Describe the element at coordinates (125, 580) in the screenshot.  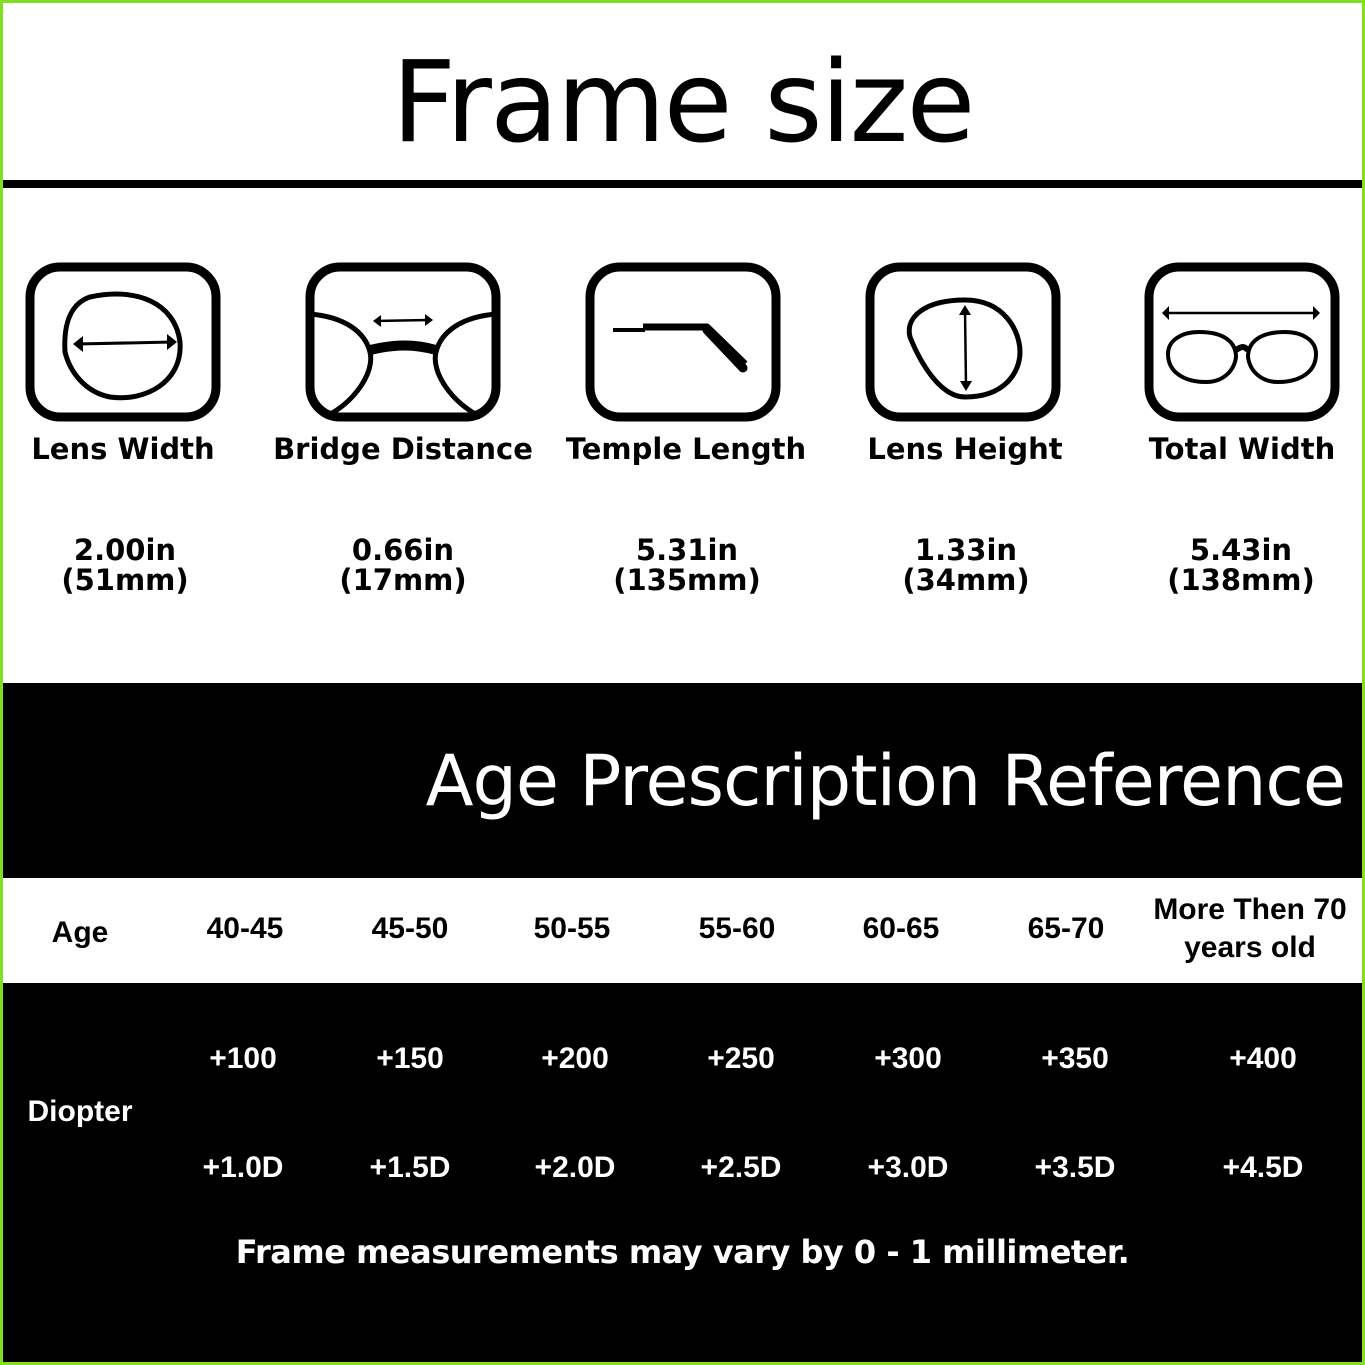
I see `metric-lens-width: (51mm)` at that location.